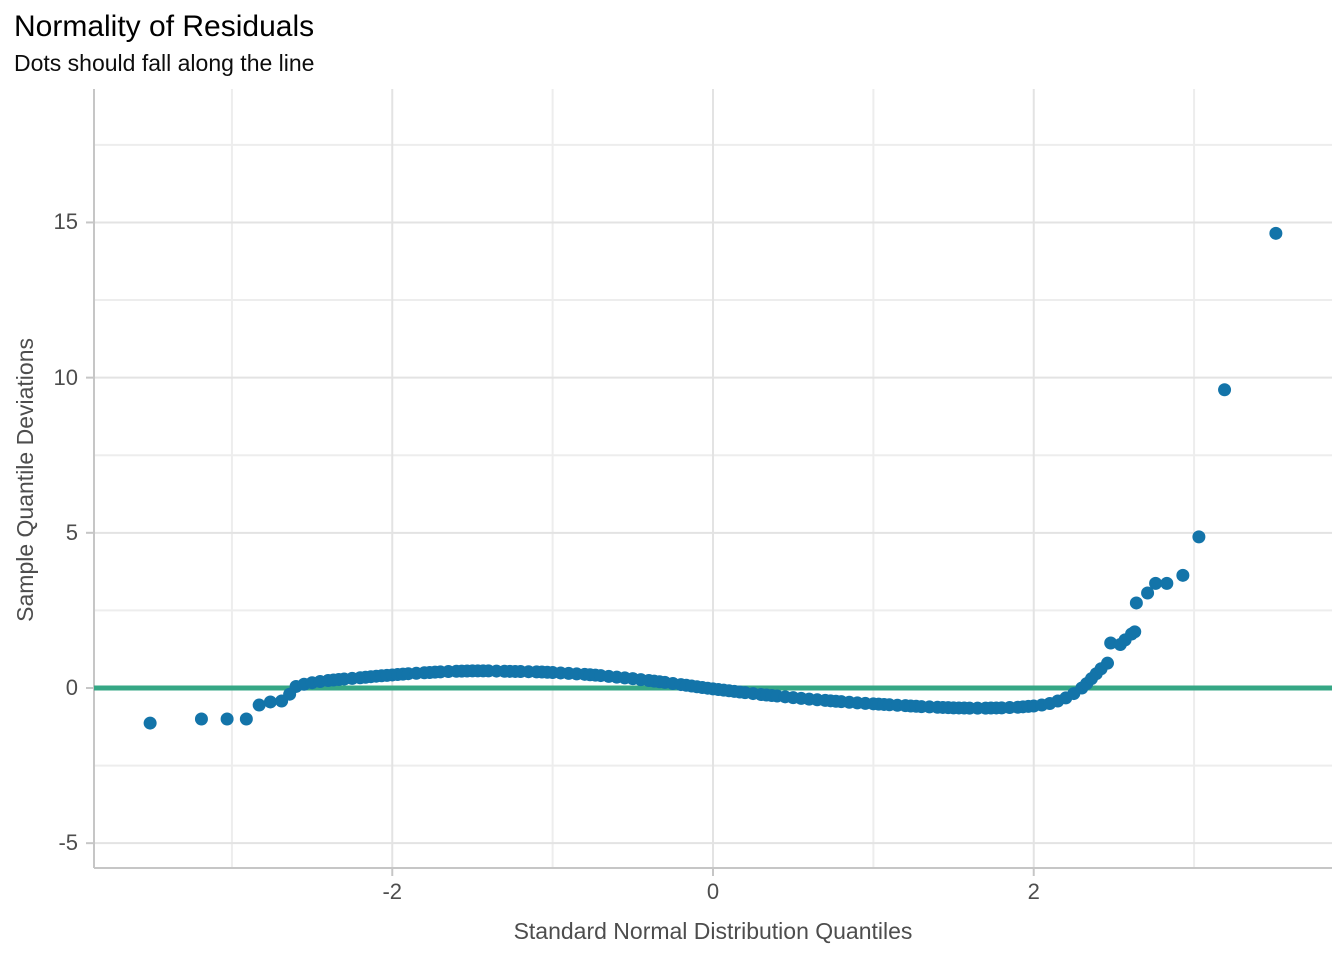 The height and width of the screenshot is (960, 1344). I want to click on y-tick-label: 5, so click(71, 532).